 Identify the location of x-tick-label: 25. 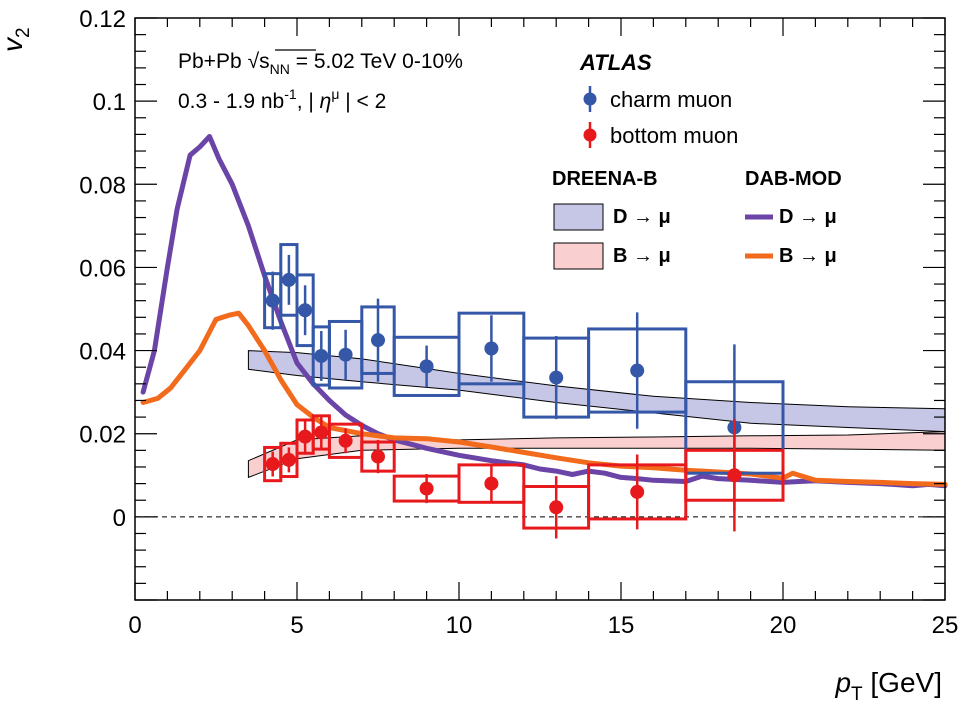
(945, 625).